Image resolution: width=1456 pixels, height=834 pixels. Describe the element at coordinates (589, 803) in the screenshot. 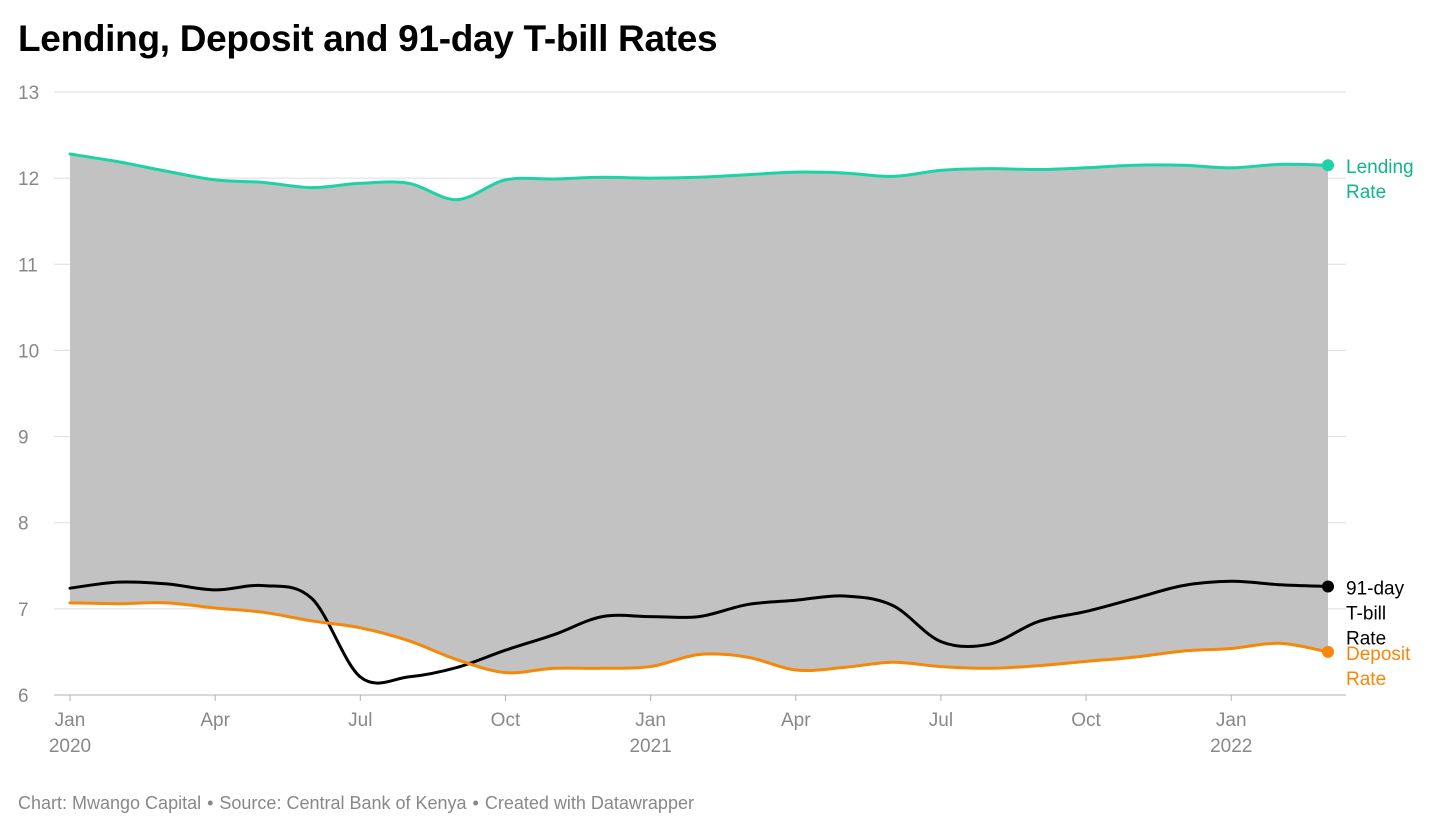

I see `tool-credit: Created with Datawrapper` at that location.